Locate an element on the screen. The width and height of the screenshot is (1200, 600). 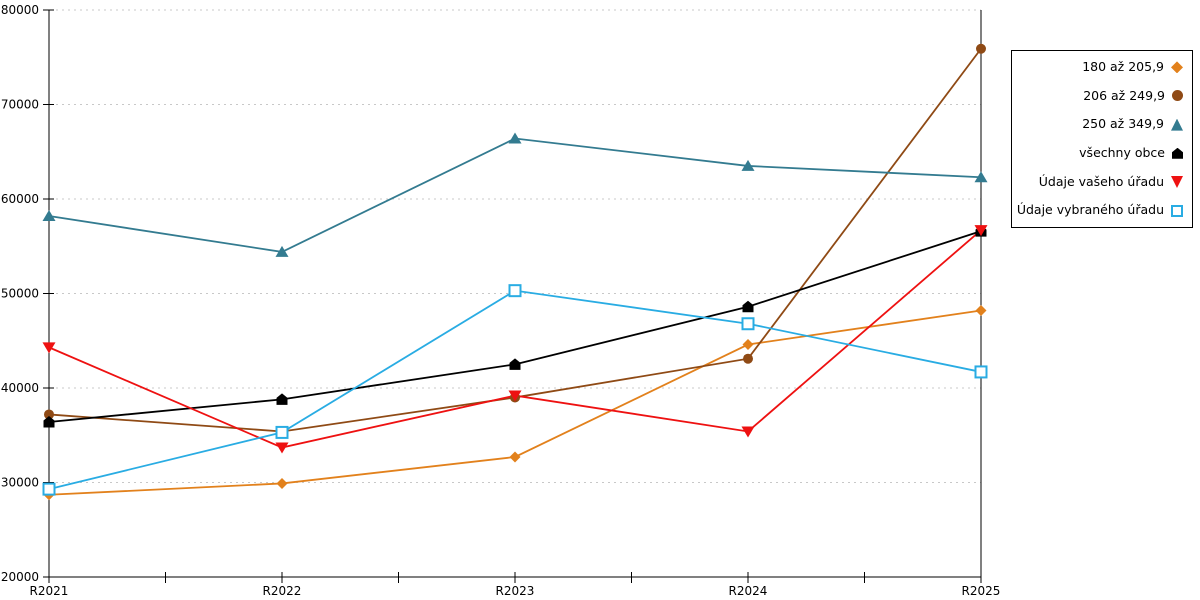
legend-label: 206 až 249,9 is located at coordinates (1124, 95).